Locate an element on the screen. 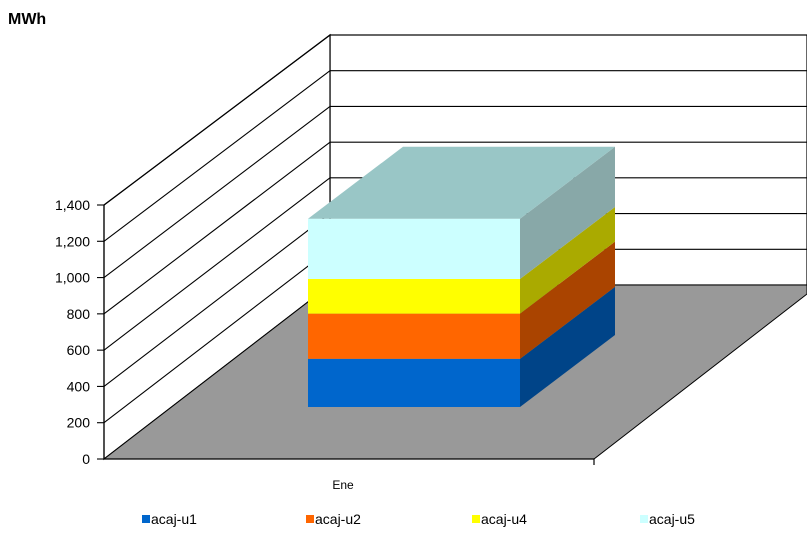 The height and width of the screenshot is (533, 807). bar-side-acaj-u2 is located at coordinates (567, 300).